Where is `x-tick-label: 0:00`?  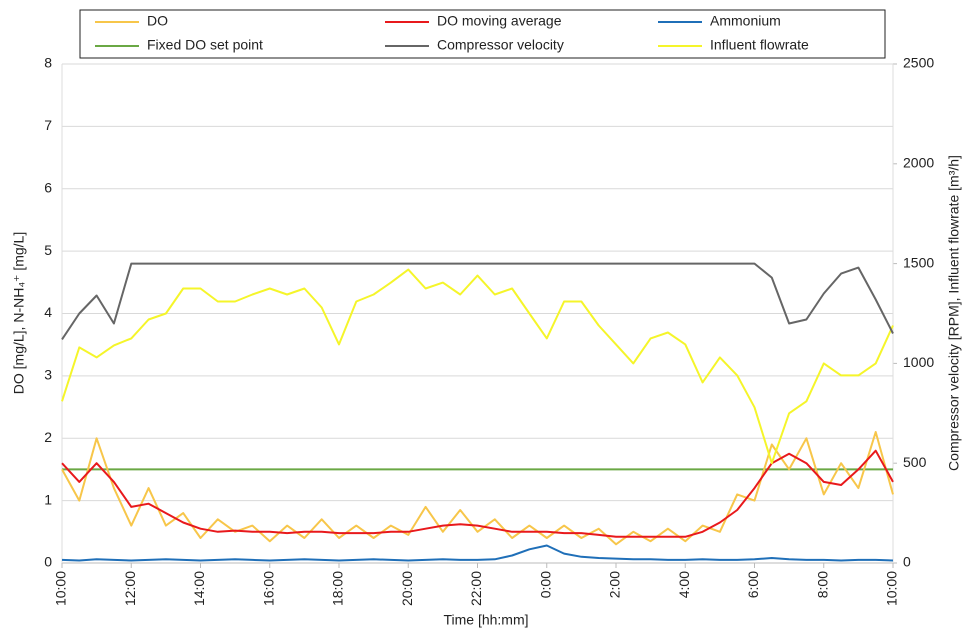 x-tick-label: 0:00 is located at coordinates (545, 584).